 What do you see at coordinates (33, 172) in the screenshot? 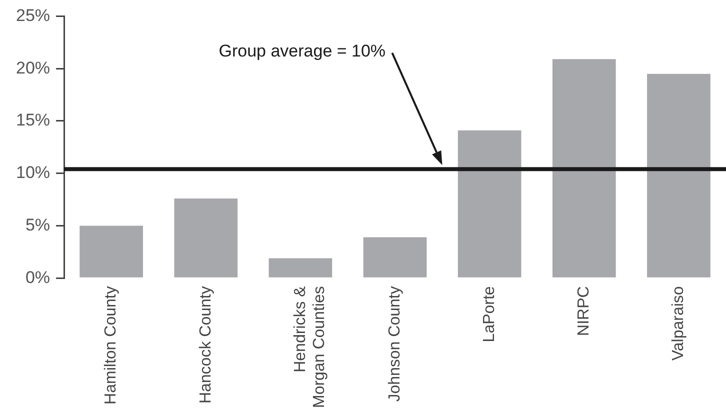
I see `y-tick-label: 10%` at bounding box center [33, 172].